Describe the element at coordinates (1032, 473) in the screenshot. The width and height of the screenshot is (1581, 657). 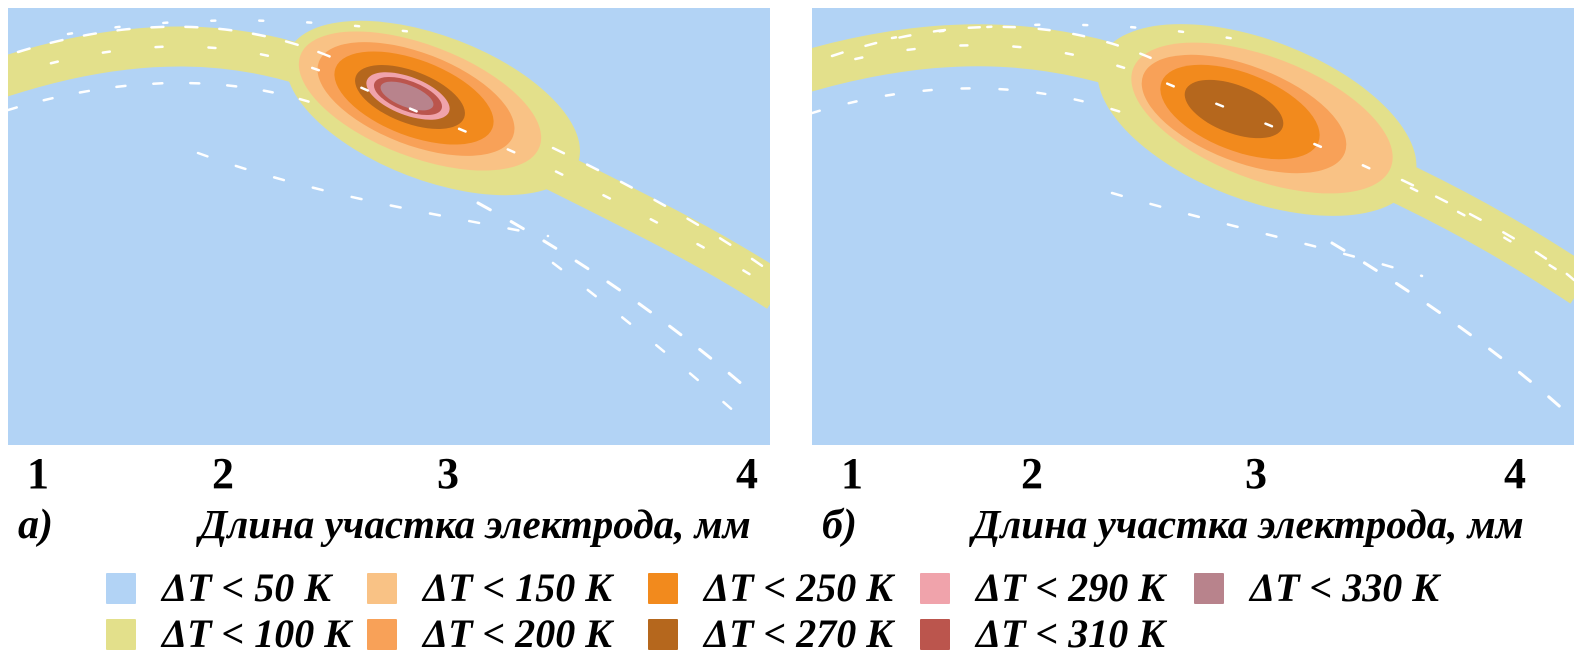
I see `x-tick-b-2: 2` at that location.